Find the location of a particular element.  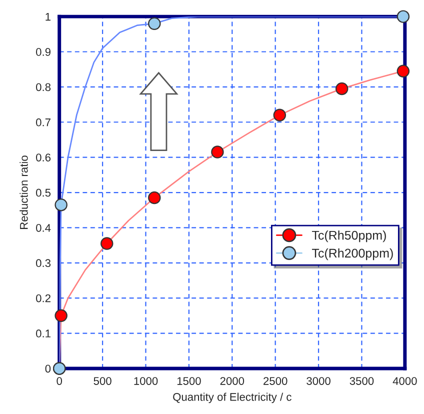

x-tick-label: 2000 is located at coordinates (232, 381).